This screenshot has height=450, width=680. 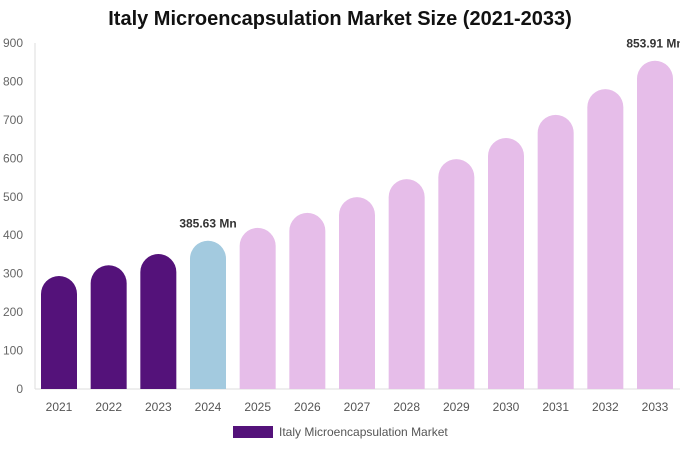 I want to click on y-tick-label: 700, so click(x=13, y=120).